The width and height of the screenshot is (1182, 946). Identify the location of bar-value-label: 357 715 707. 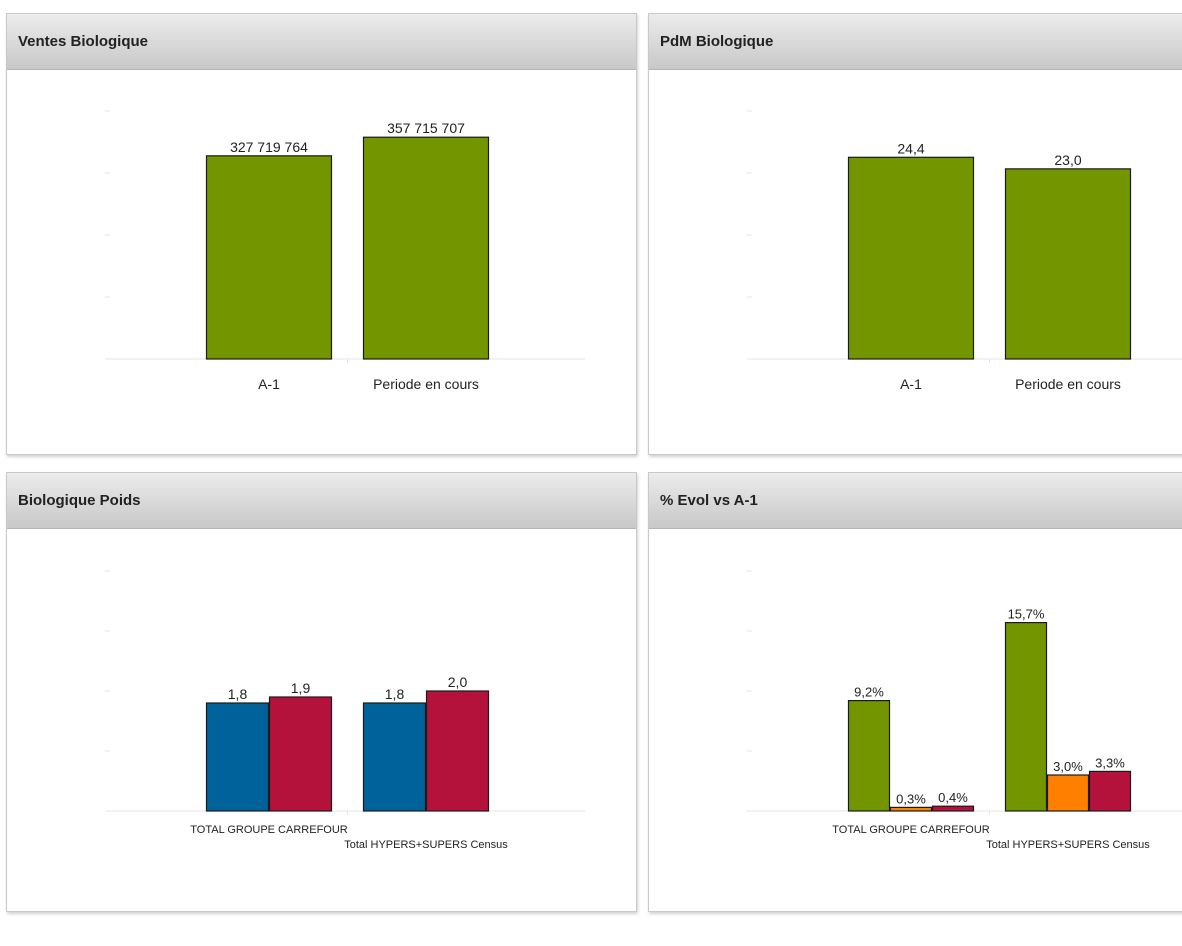
(426, 128).